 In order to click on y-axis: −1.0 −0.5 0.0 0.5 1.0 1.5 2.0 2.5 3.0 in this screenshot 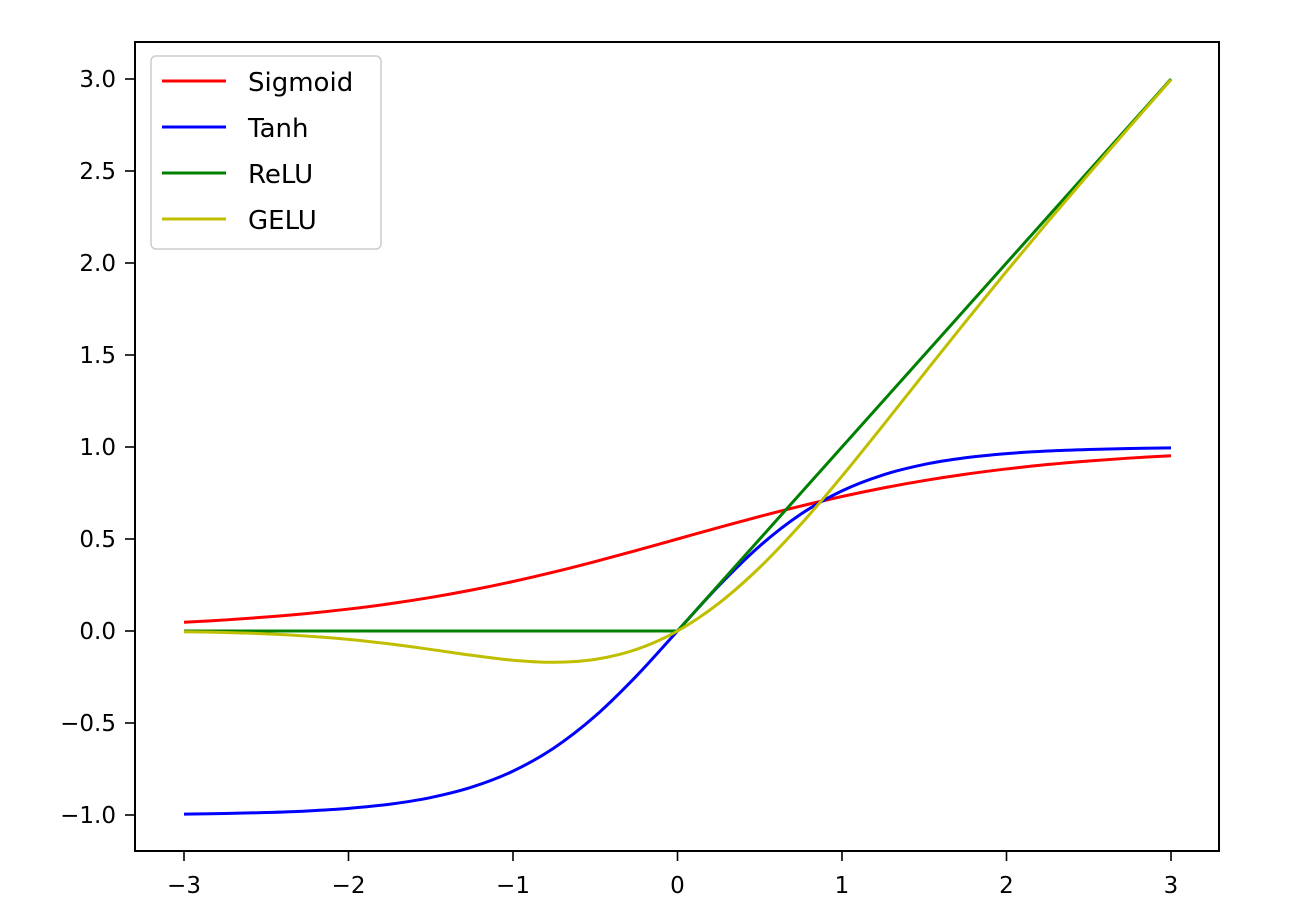, I will do `click(97, 448)`.